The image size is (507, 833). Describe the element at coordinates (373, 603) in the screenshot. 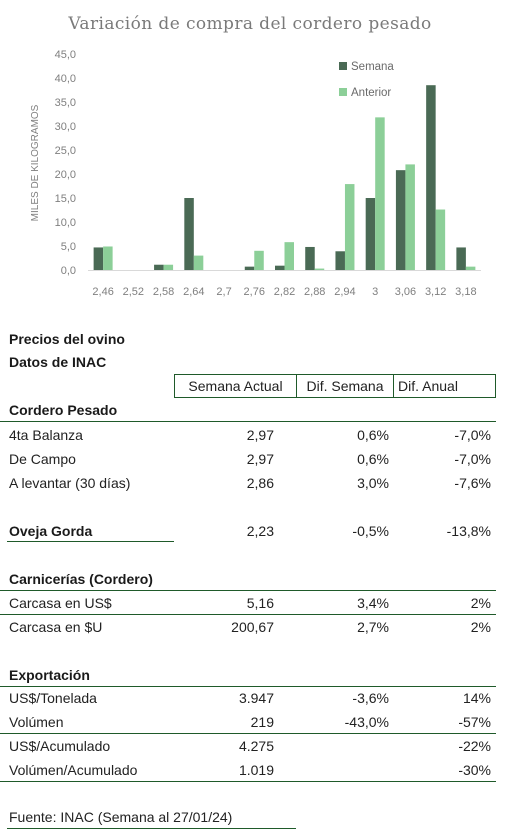

I see `cell-value: 3,4%` at that location.